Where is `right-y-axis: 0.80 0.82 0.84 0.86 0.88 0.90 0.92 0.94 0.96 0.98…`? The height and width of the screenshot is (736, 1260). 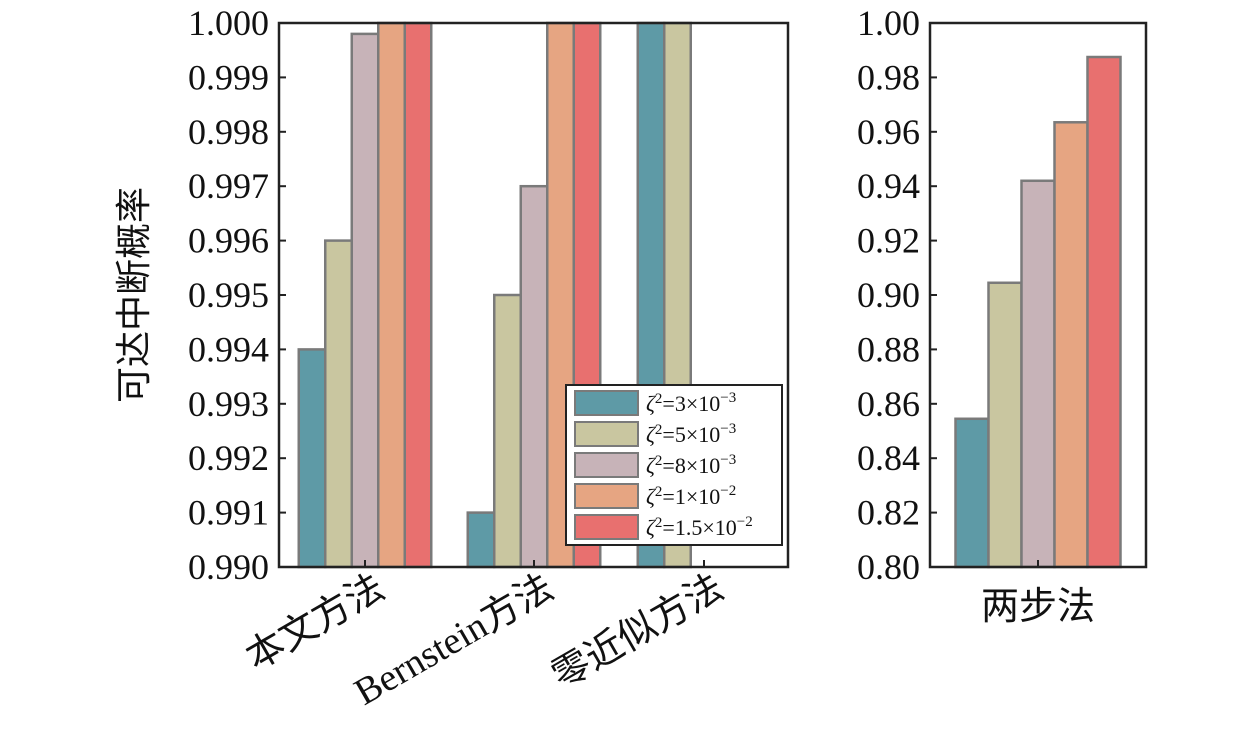 right-y-axis: 0.80 0.82 0.84 0.86 0.88 0.90 0.92 0.94 0.96 0.98… is located at coordinates (897, 295).